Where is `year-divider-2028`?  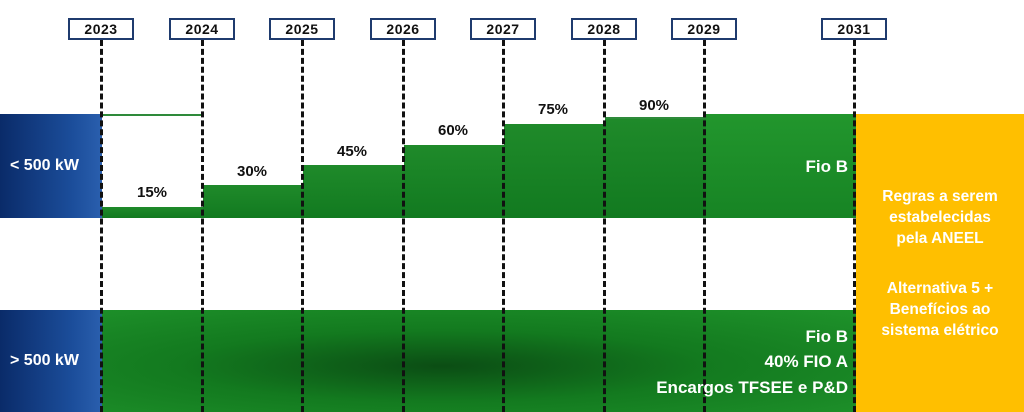
year-divider-2028 is located at coordinates (604, 226).